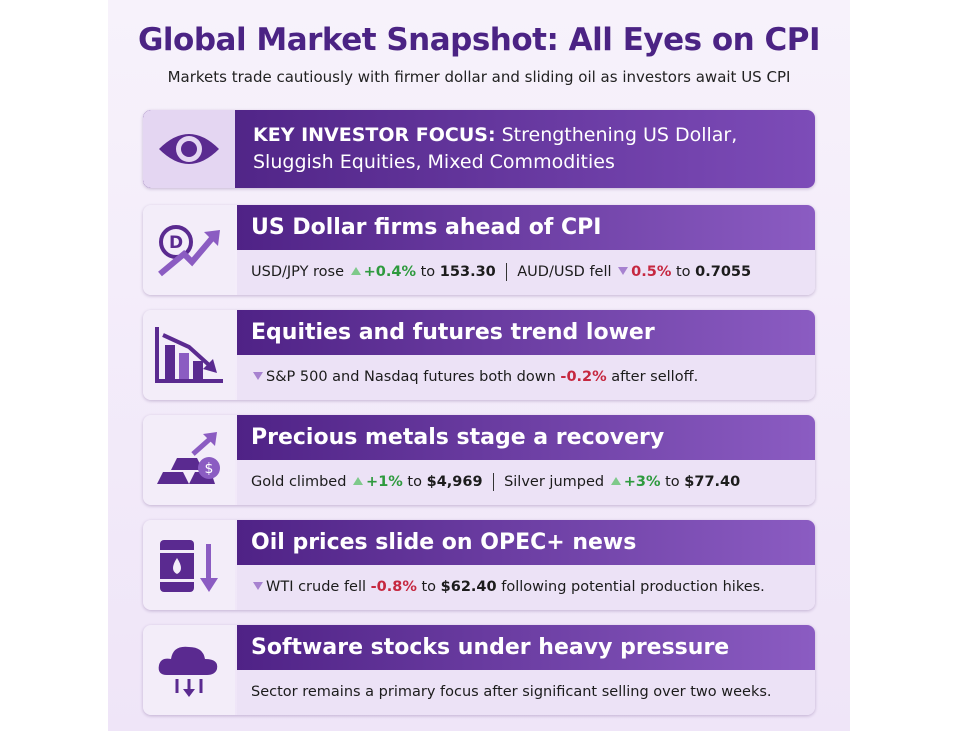 The height and width of the screenshot is (731, 975). What do you see at coordinates (630, 587) in the screenshot?
I see `body-text: following potential production hikes.` at bounding box center [630, 587].